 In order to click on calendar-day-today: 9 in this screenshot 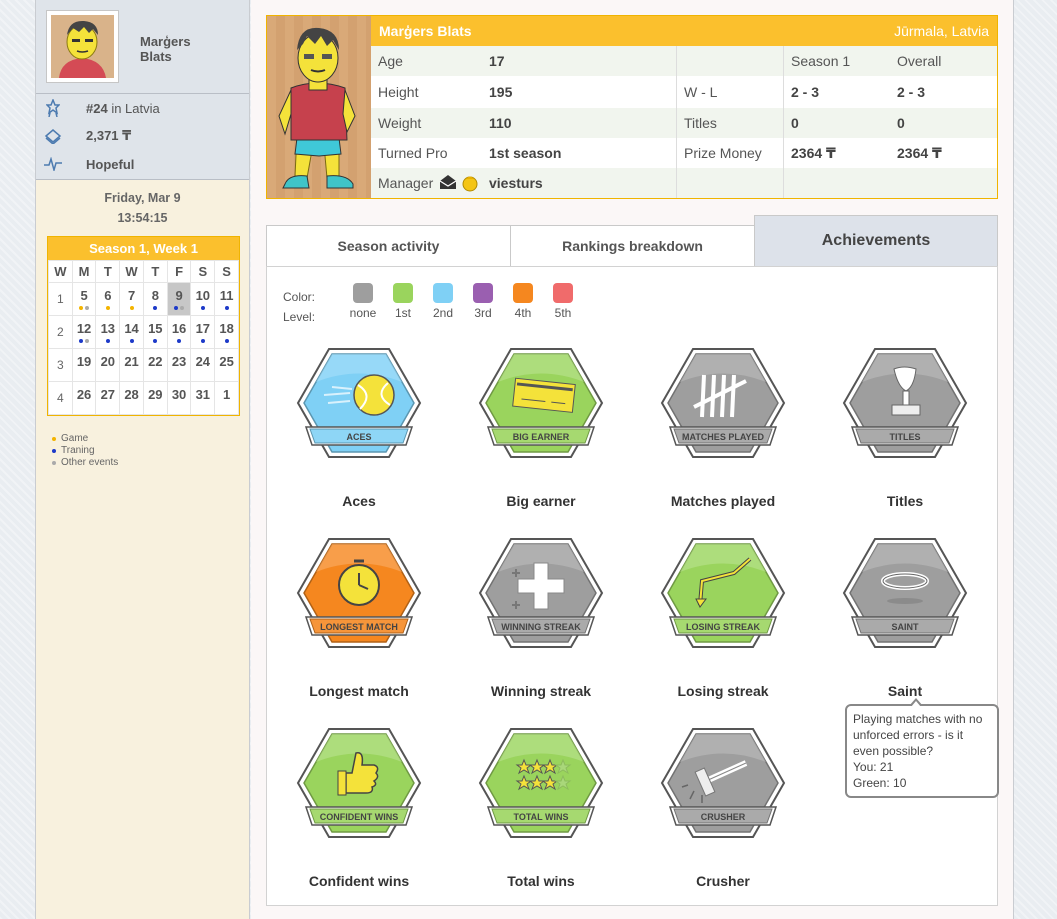, I will do `click(179, 299)`.